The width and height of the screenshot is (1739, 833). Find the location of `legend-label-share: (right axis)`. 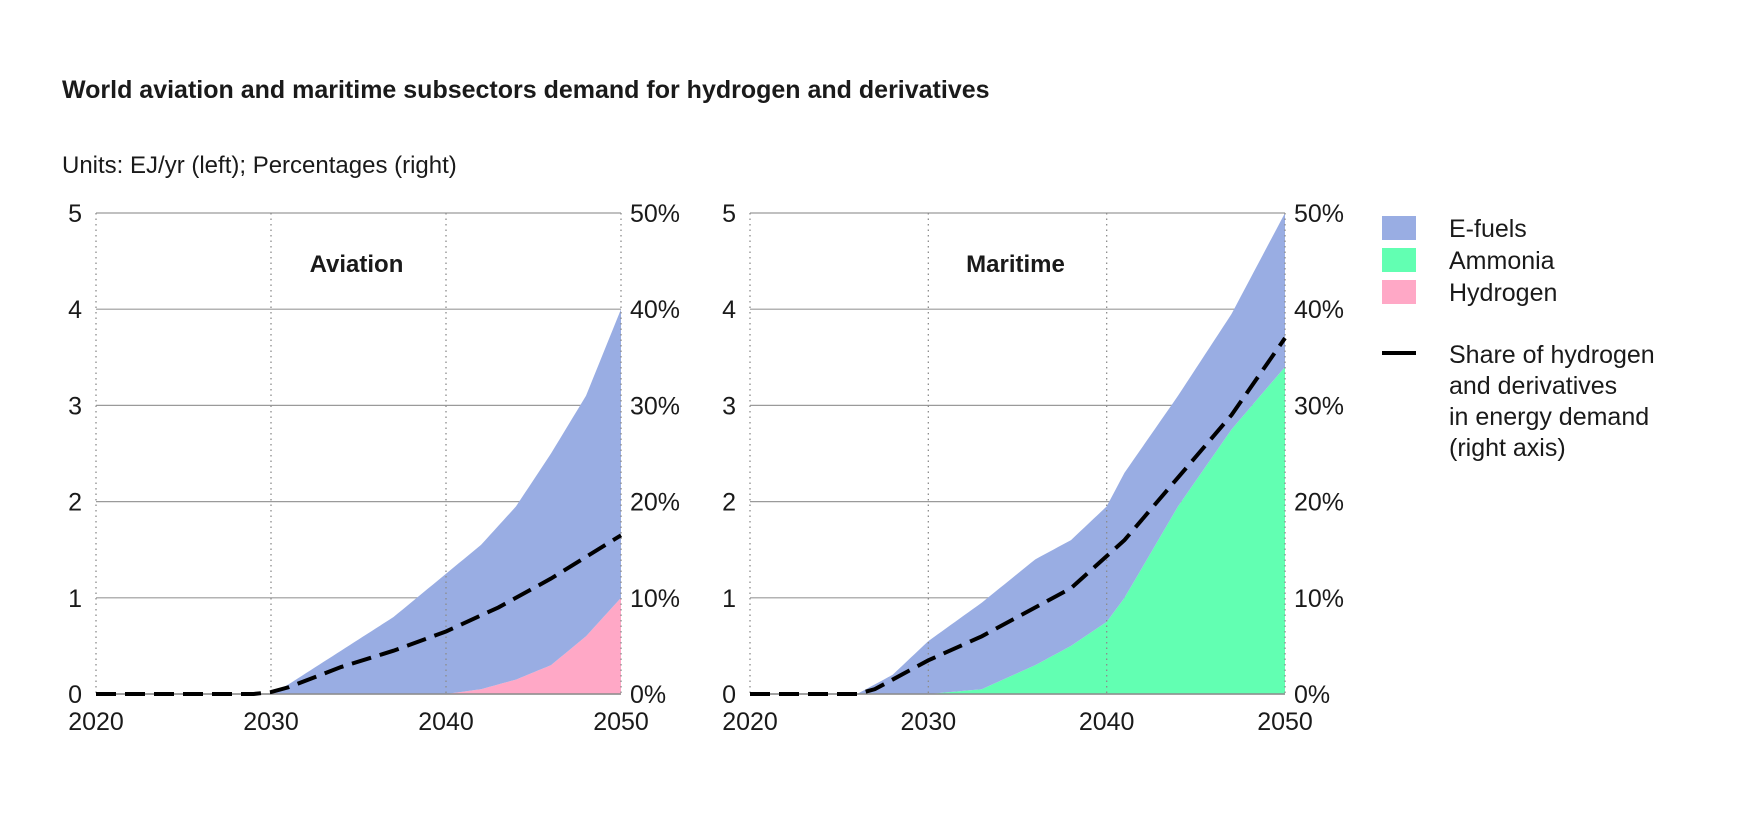

legend-label-share: (right axis) is located at coordinates (1507, 448).